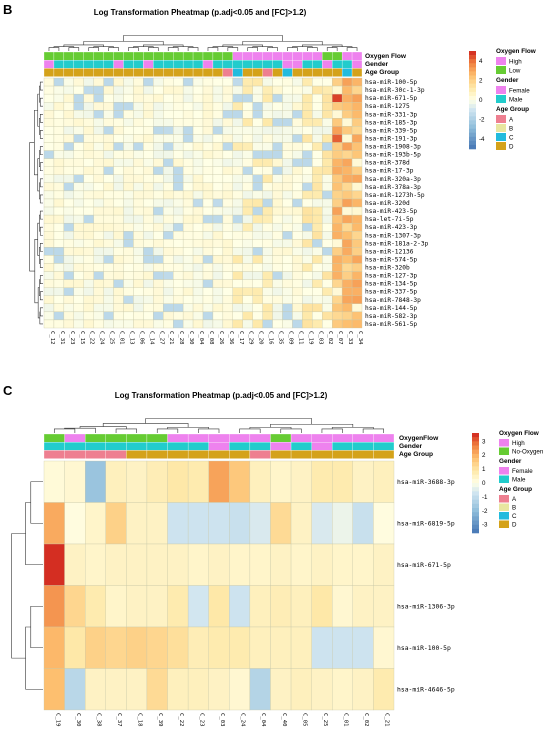  What do you see at coordinates (393, 300) in the screenshot?
I see `row-label: hsa-miR-7848-3p` at bounding box center [393, 300].